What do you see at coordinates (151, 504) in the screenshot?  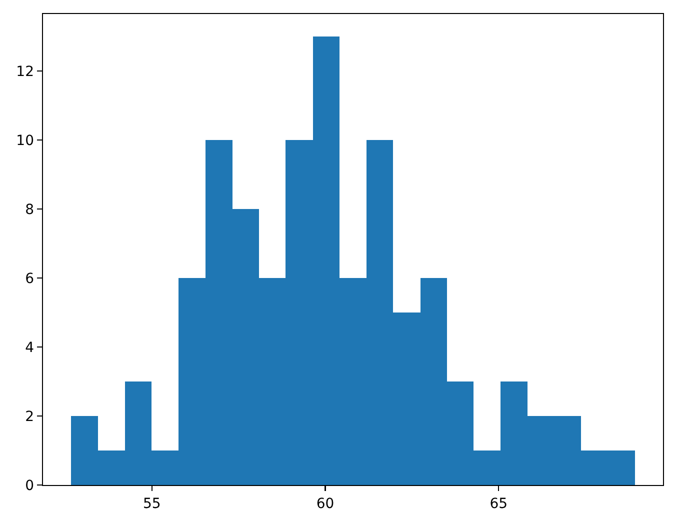 I see `x-tick-label: 55` at bounding box center [151, 504].